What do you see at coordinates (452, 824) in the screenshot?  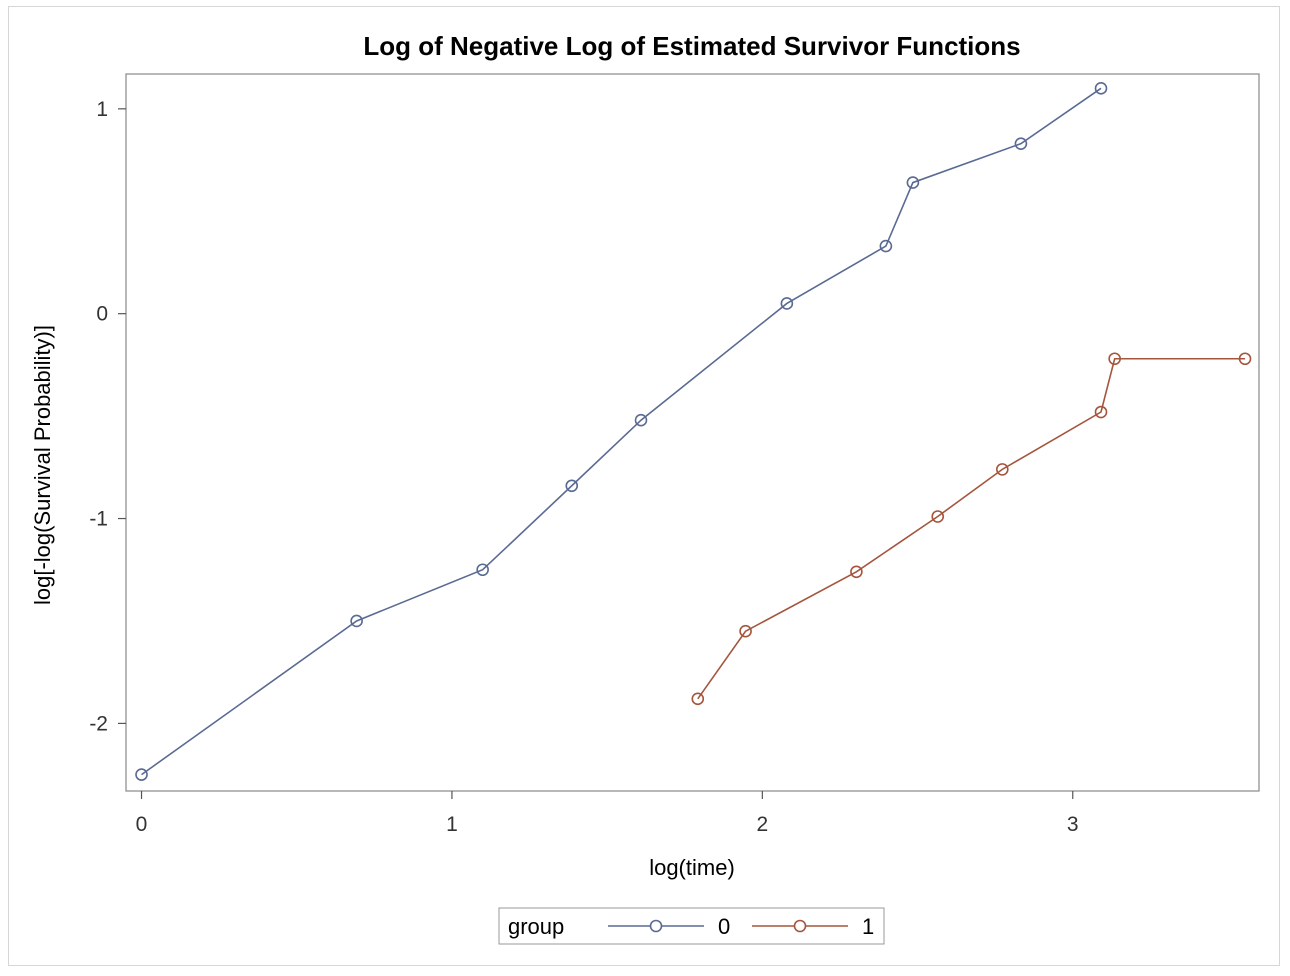 I see `x-tick-label: 1` at bounding box center [452, 824].